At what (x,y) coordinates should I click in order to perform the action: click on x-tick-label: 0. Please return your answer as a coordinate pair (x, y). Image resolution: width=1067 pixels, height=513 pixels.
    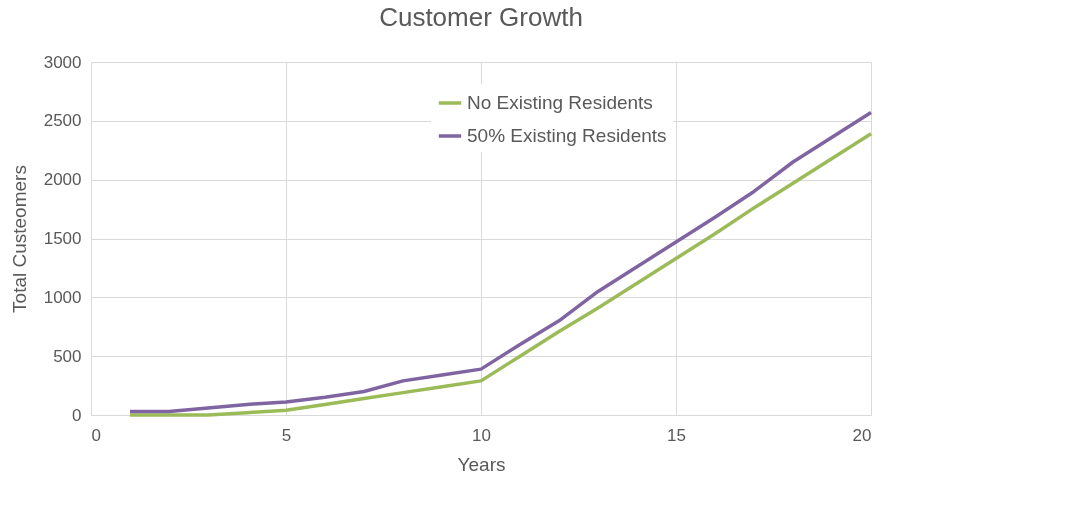
    Looking at the image, I should click on (96, 435).